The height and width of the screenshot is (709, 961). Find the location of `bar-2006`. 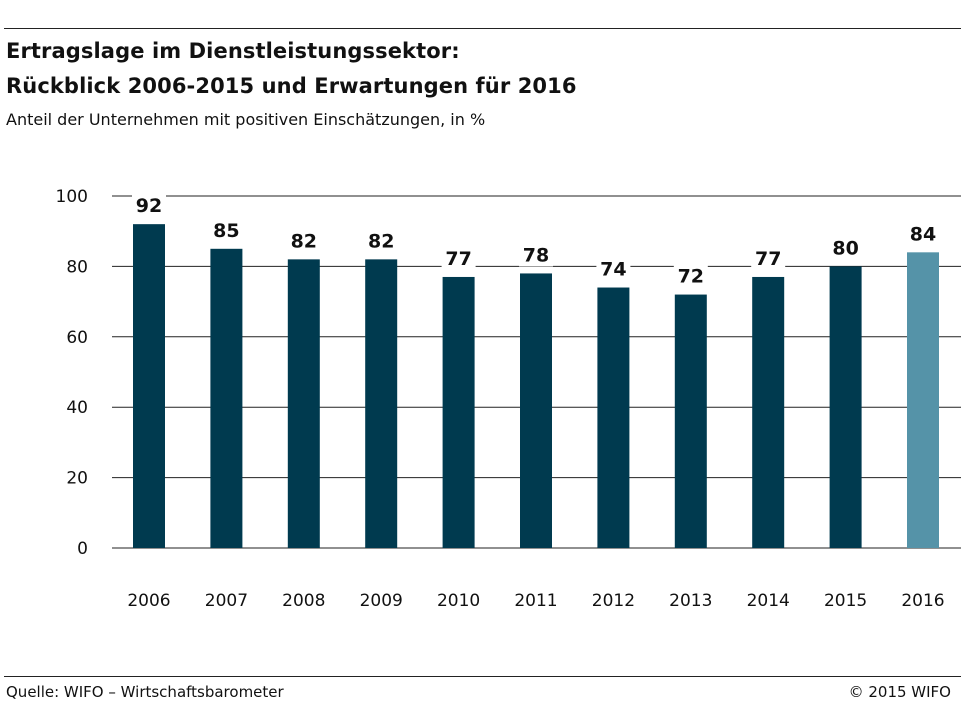

bar-2006 is located at coordinates (149, 386).